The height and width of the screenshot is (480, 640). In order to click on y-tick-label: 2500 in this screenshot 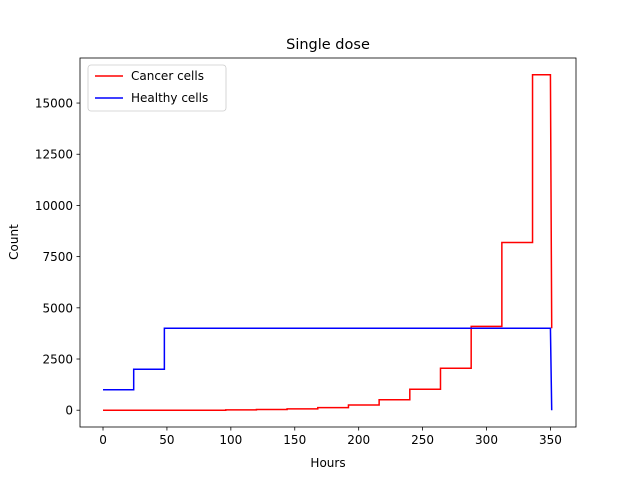, I will do `click(57, 360)`.